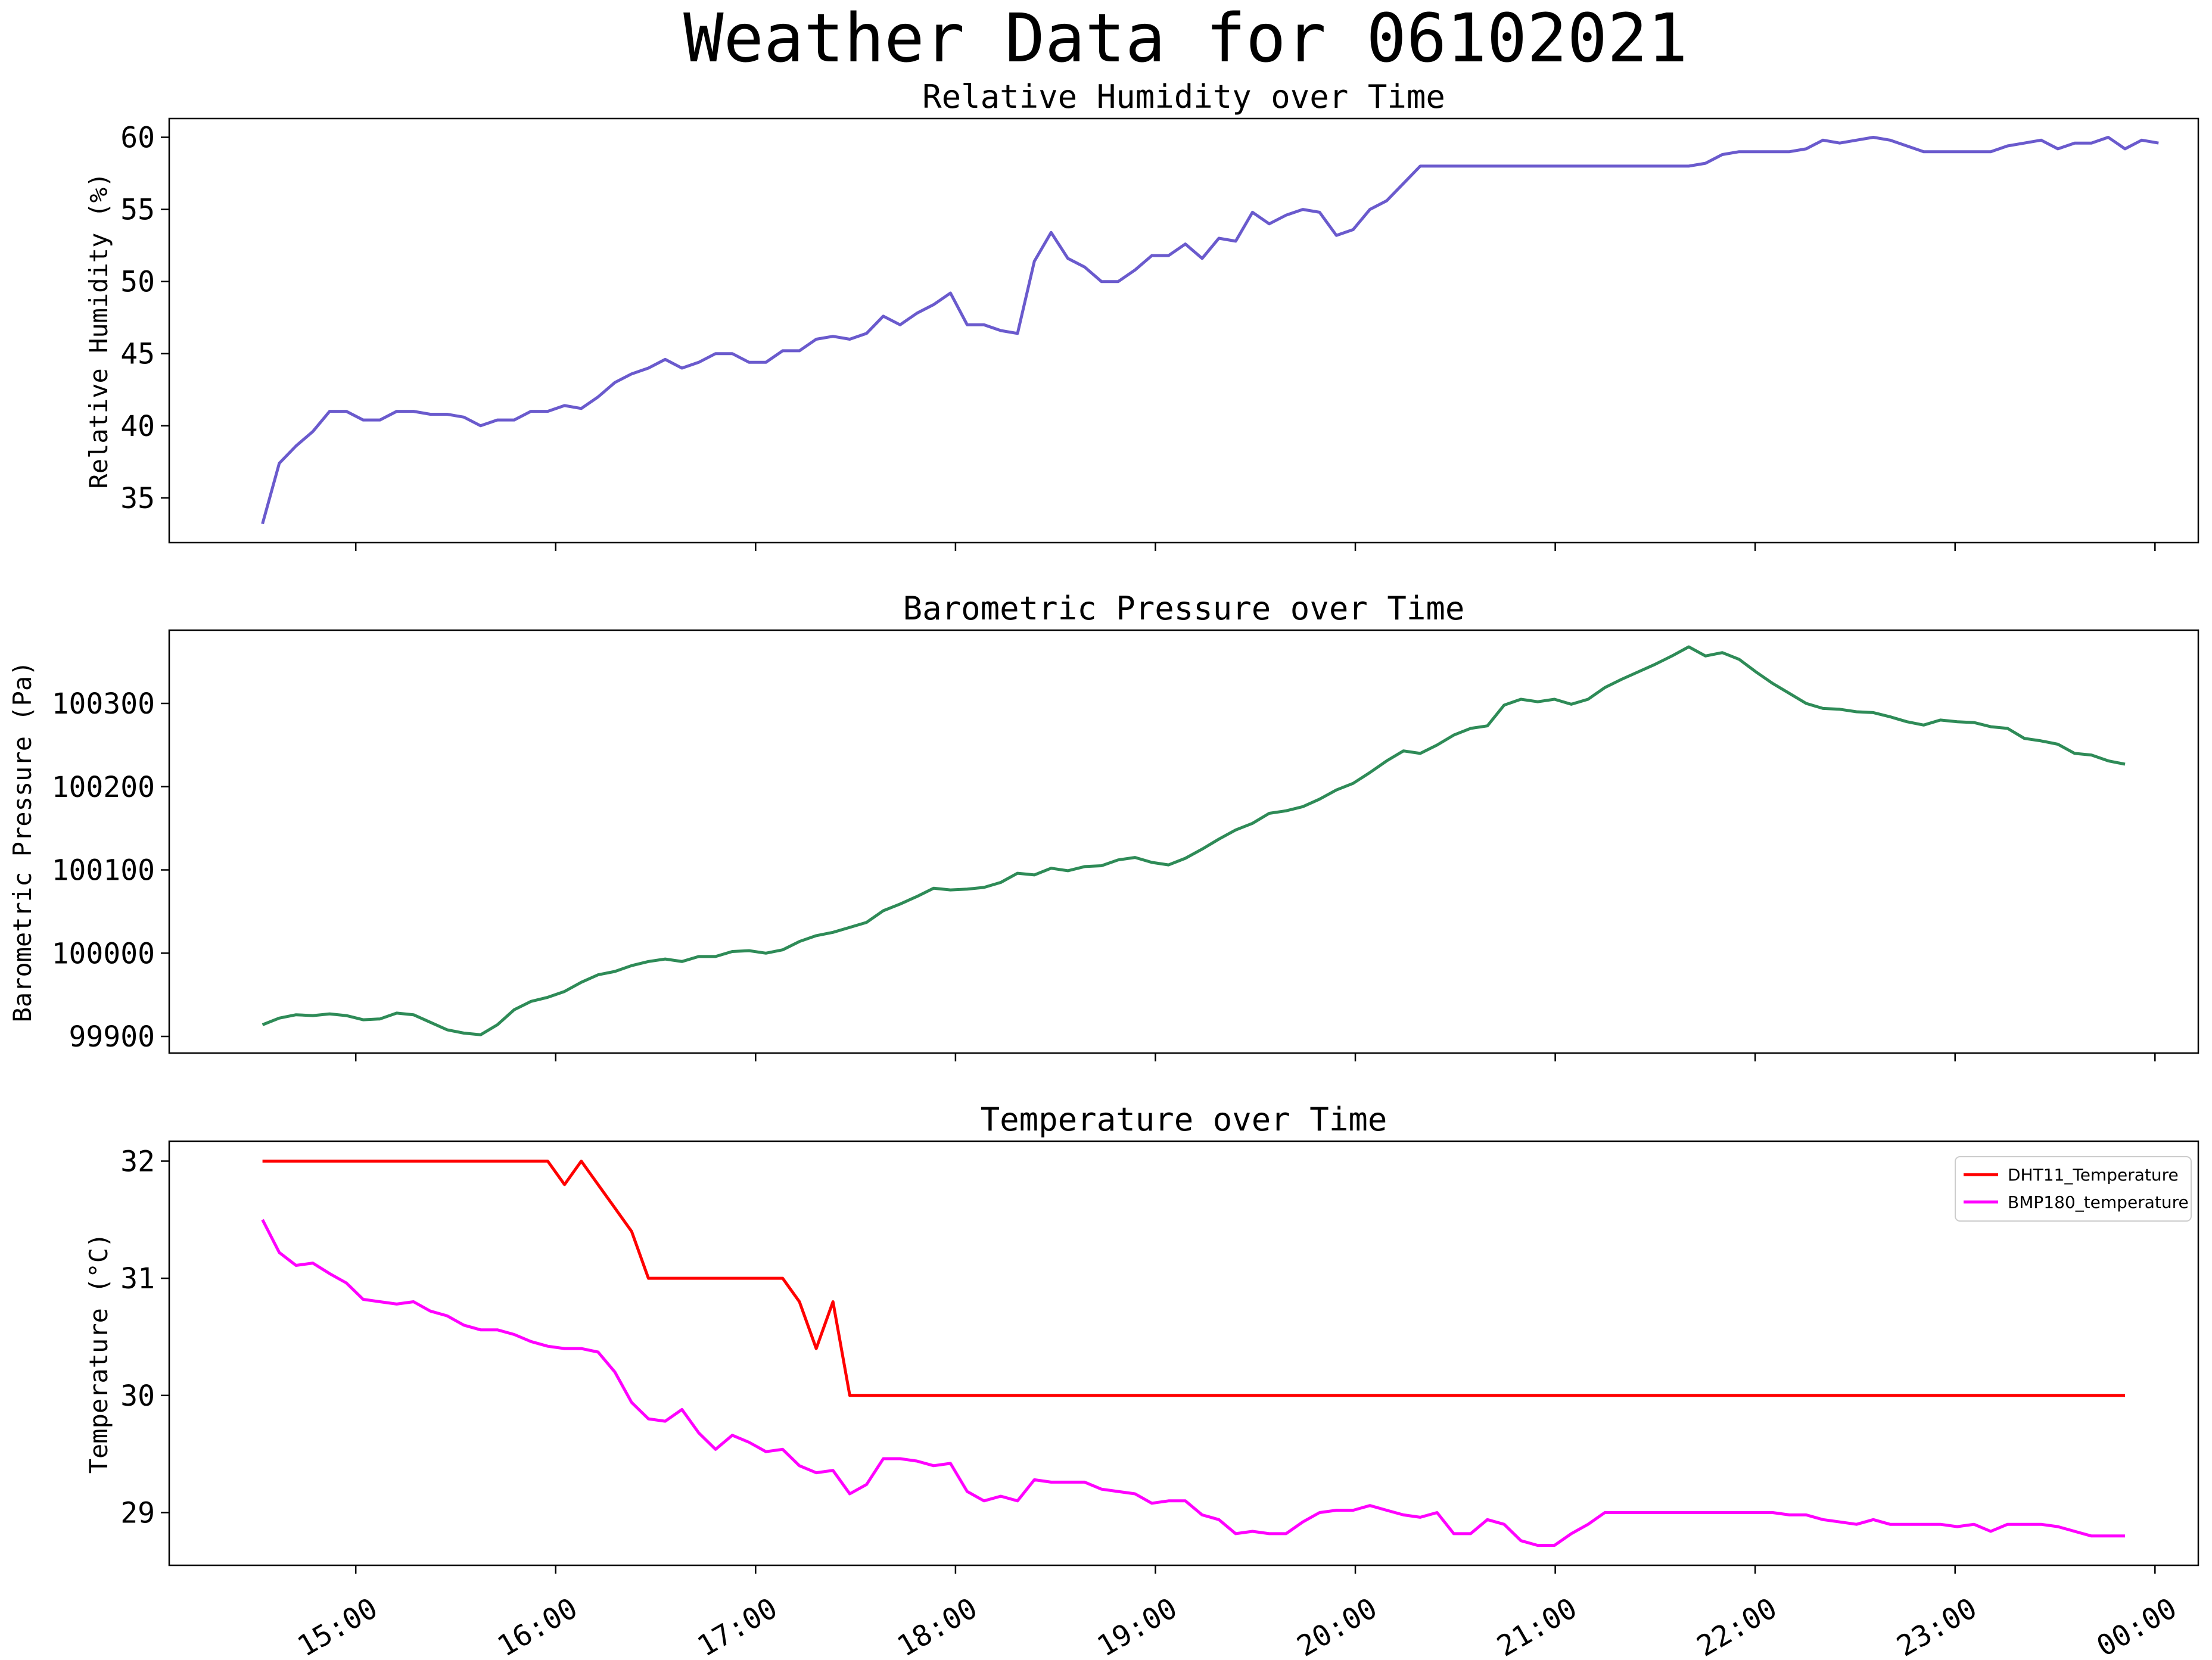 The image size is (2212, 1660). What do you see at coordinates (98, 1353) in the screenshot?
I see `y-axis-label: Temperature (°C)` at bounding box center [98, 1353].